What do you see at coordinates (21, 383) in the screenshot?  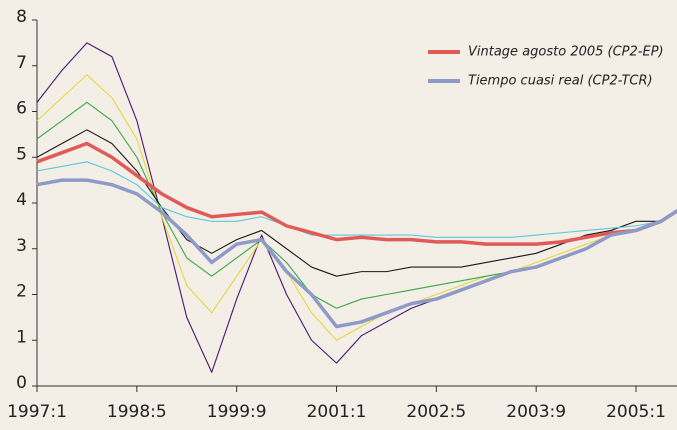 I see `y-tick-label: 0` at bounding box center [21, 383].